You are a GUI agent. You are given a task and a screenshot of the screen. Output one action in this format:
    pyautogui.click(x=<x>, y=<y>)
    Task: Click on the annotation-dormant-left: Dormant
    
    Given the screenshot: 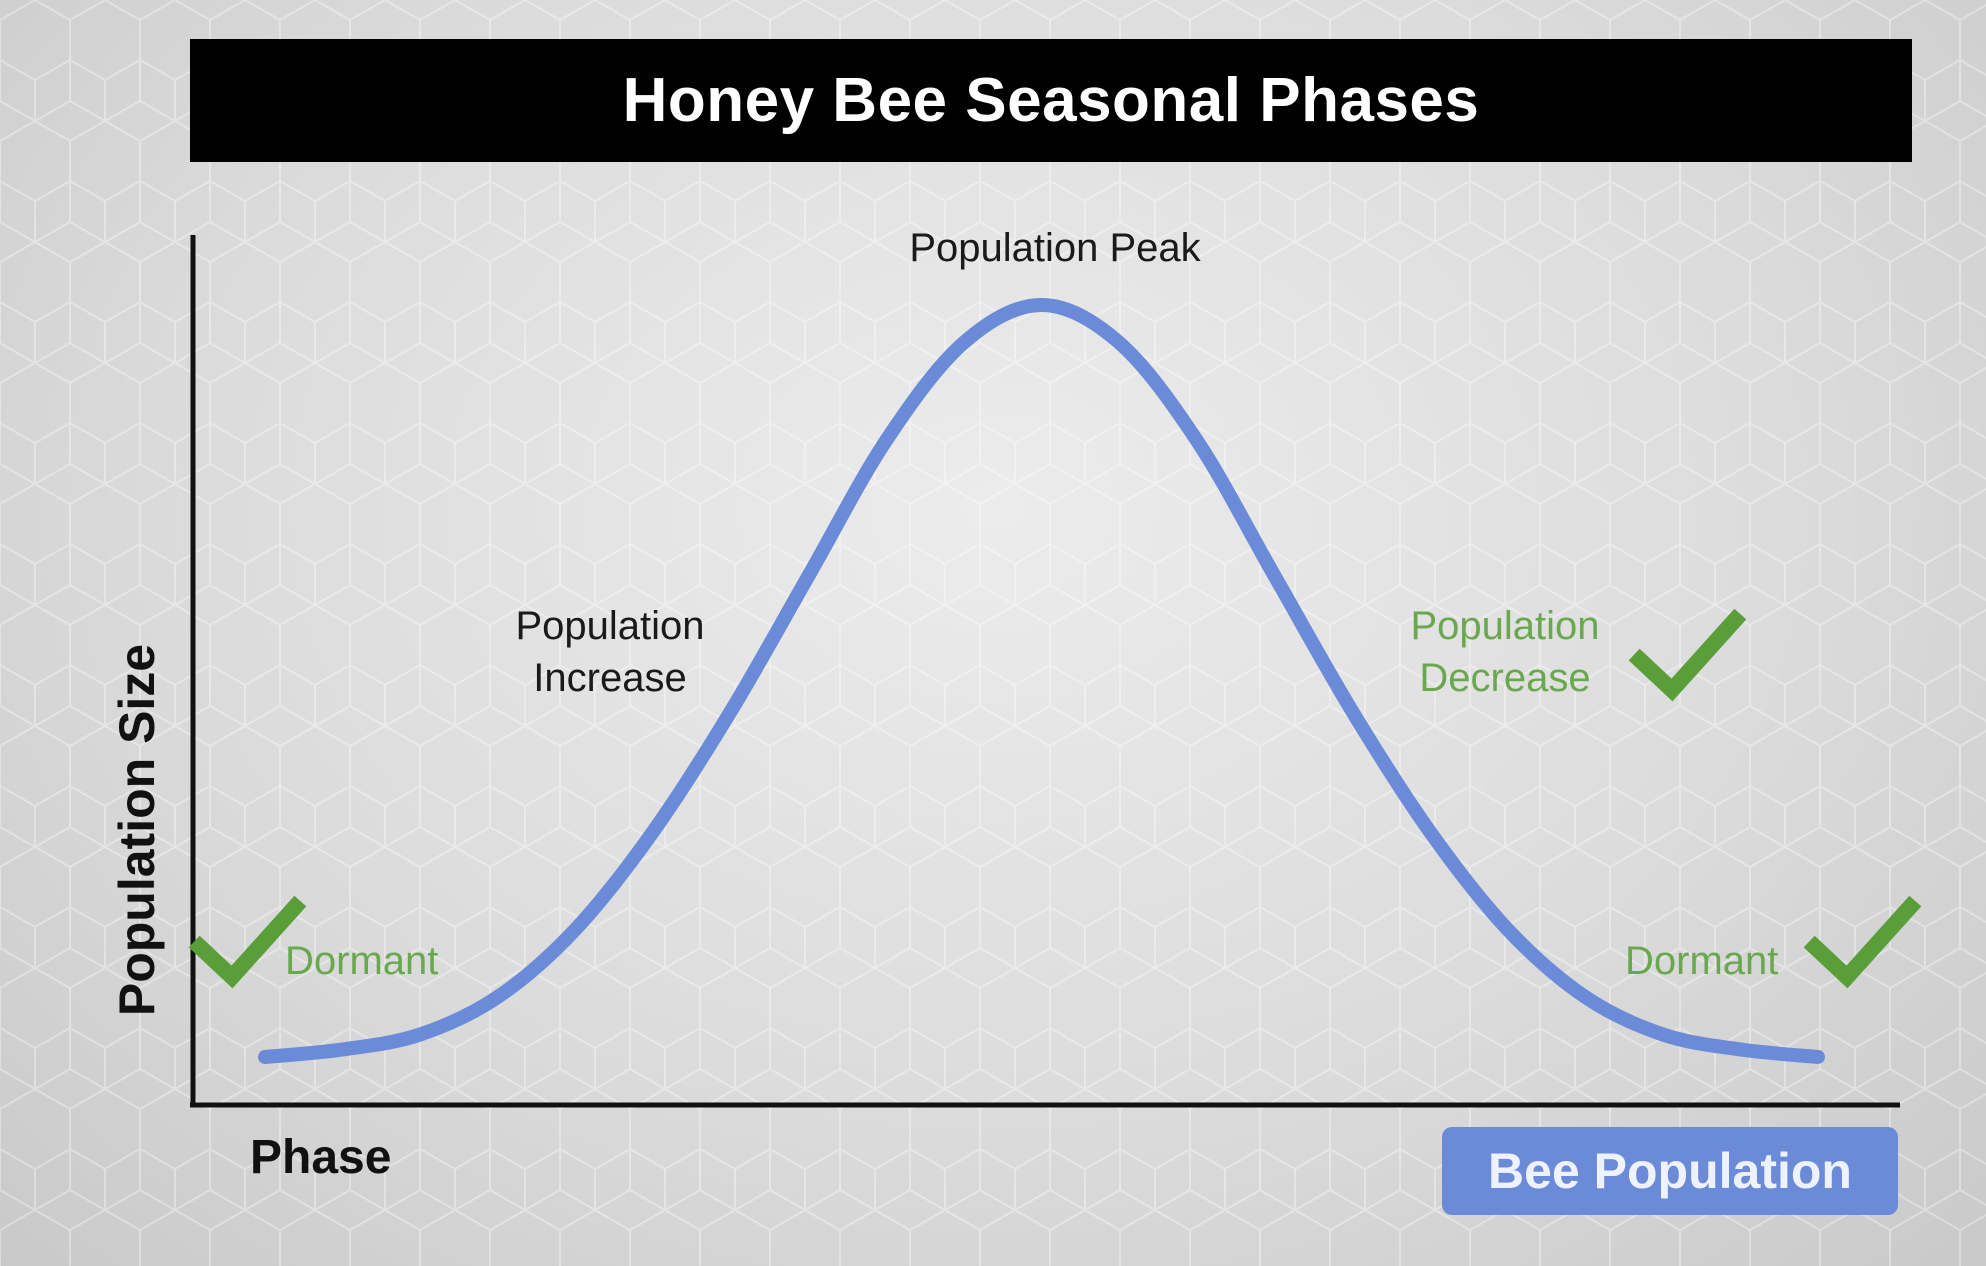 What is the action you would take?
    pyautogui.click(x=380, y=961)
    